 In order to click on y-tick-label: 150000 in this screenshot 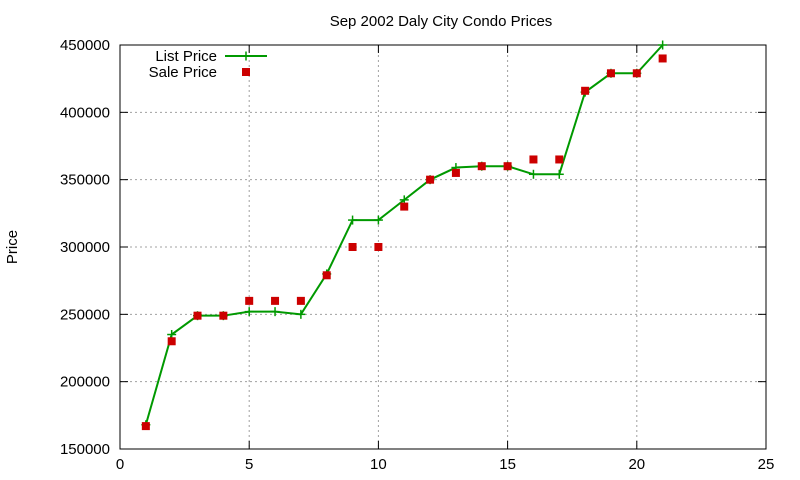, I will do `click(85, 449)`.